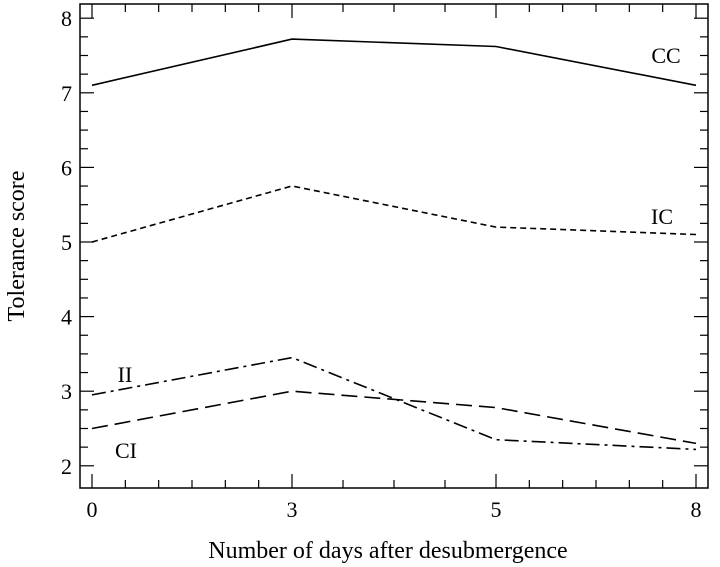  What do you see at coordinates (394, 62) in the screenshot?
I see `series-line-cc` at bounding box center [394, 62].